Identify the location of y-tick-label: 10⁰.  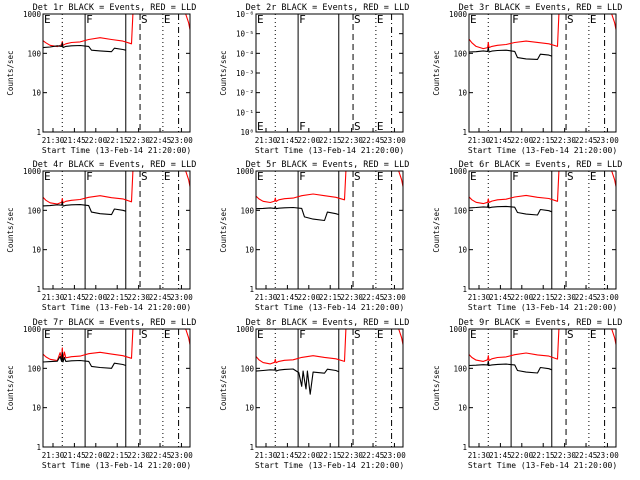
(247, 132).